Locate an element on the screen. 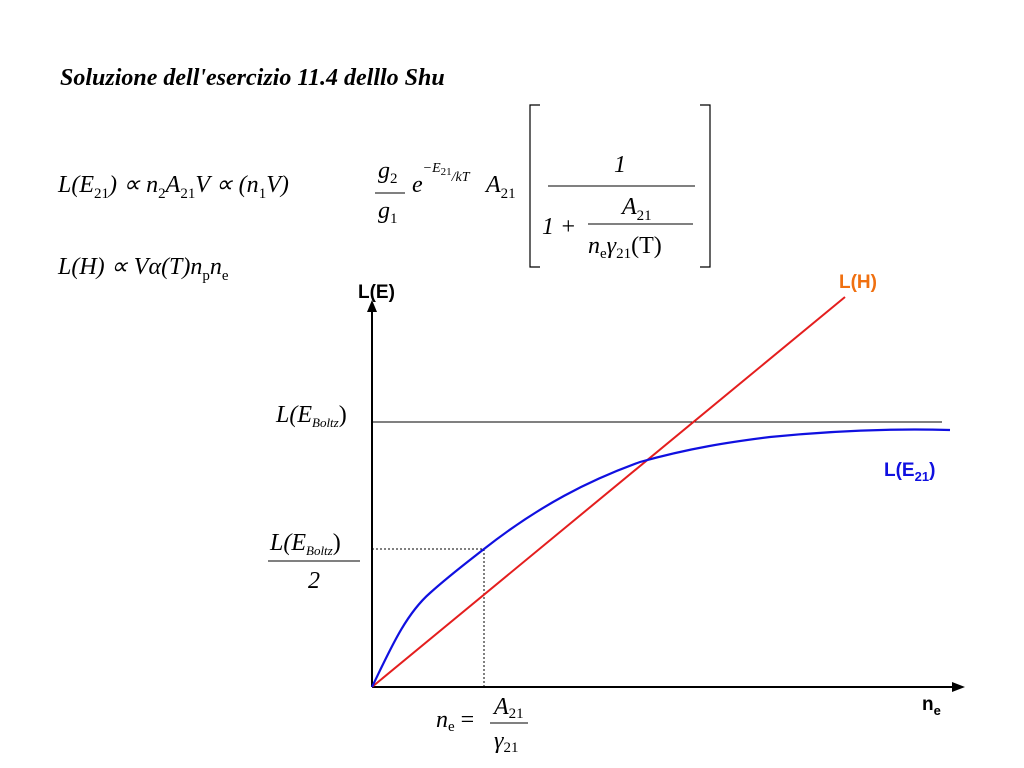 The image size is (1024, 768). ne-den: γ21 is located at coordinates (506, 742).